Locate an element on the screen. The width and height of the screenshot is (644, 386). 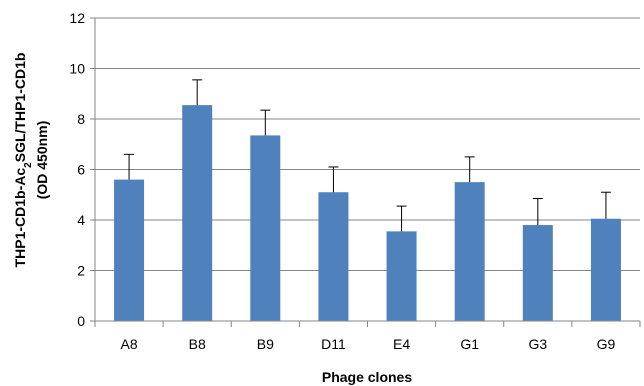
y-tick-label: 8 is located at coordinates (81, 119).